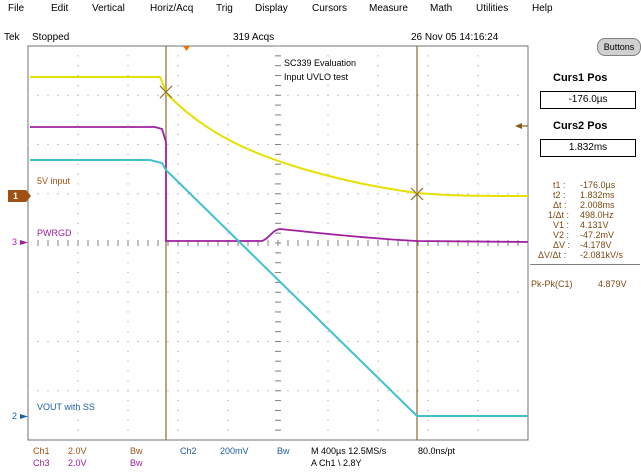 The image size is (641, 475). I want to click on ch1-trace-label: 5V input, so click(54, 181).